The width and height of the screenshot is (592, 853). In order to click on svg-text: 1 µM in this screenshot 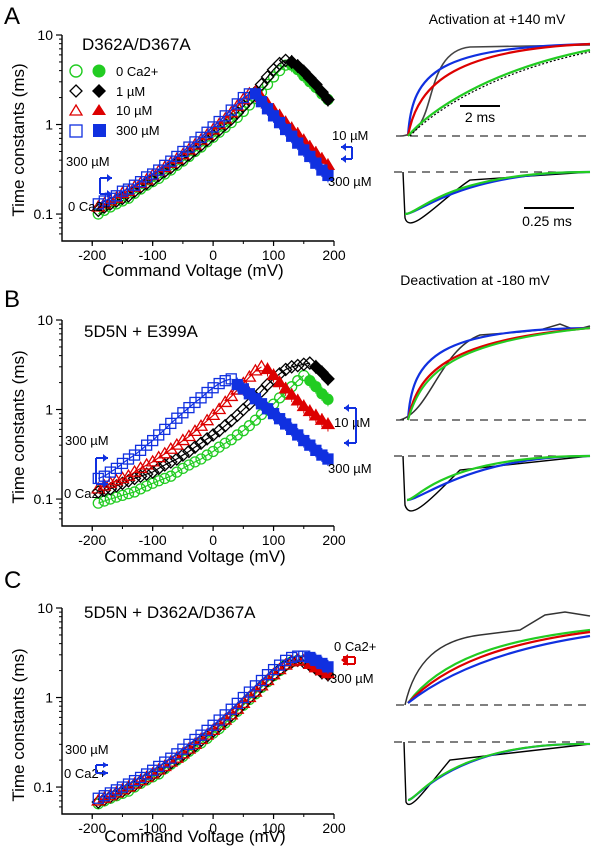, I will do `click(130, 91)`.